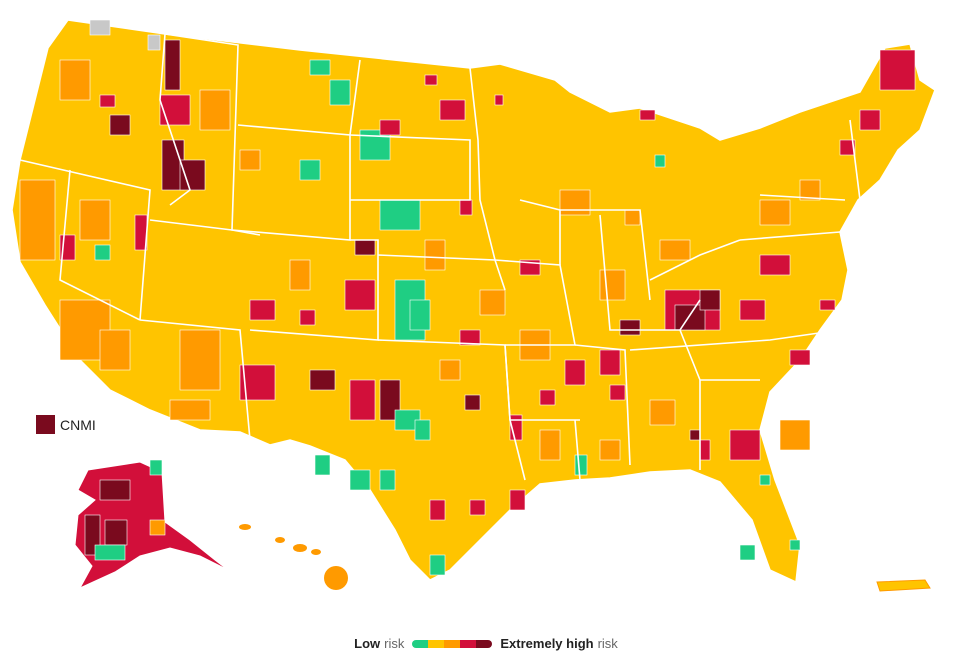 The image size is (972, 671). Describe the element at coordinates (45, 424) in the screenshot. I see `cnmi-swatch` at that location.